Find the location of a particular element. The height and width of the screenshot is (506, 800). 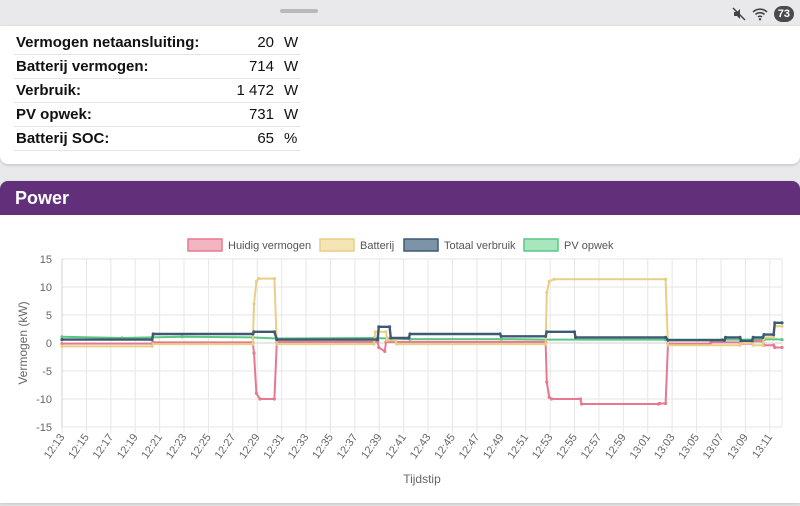

row-value: 20 is located at coordinates (265, 42).